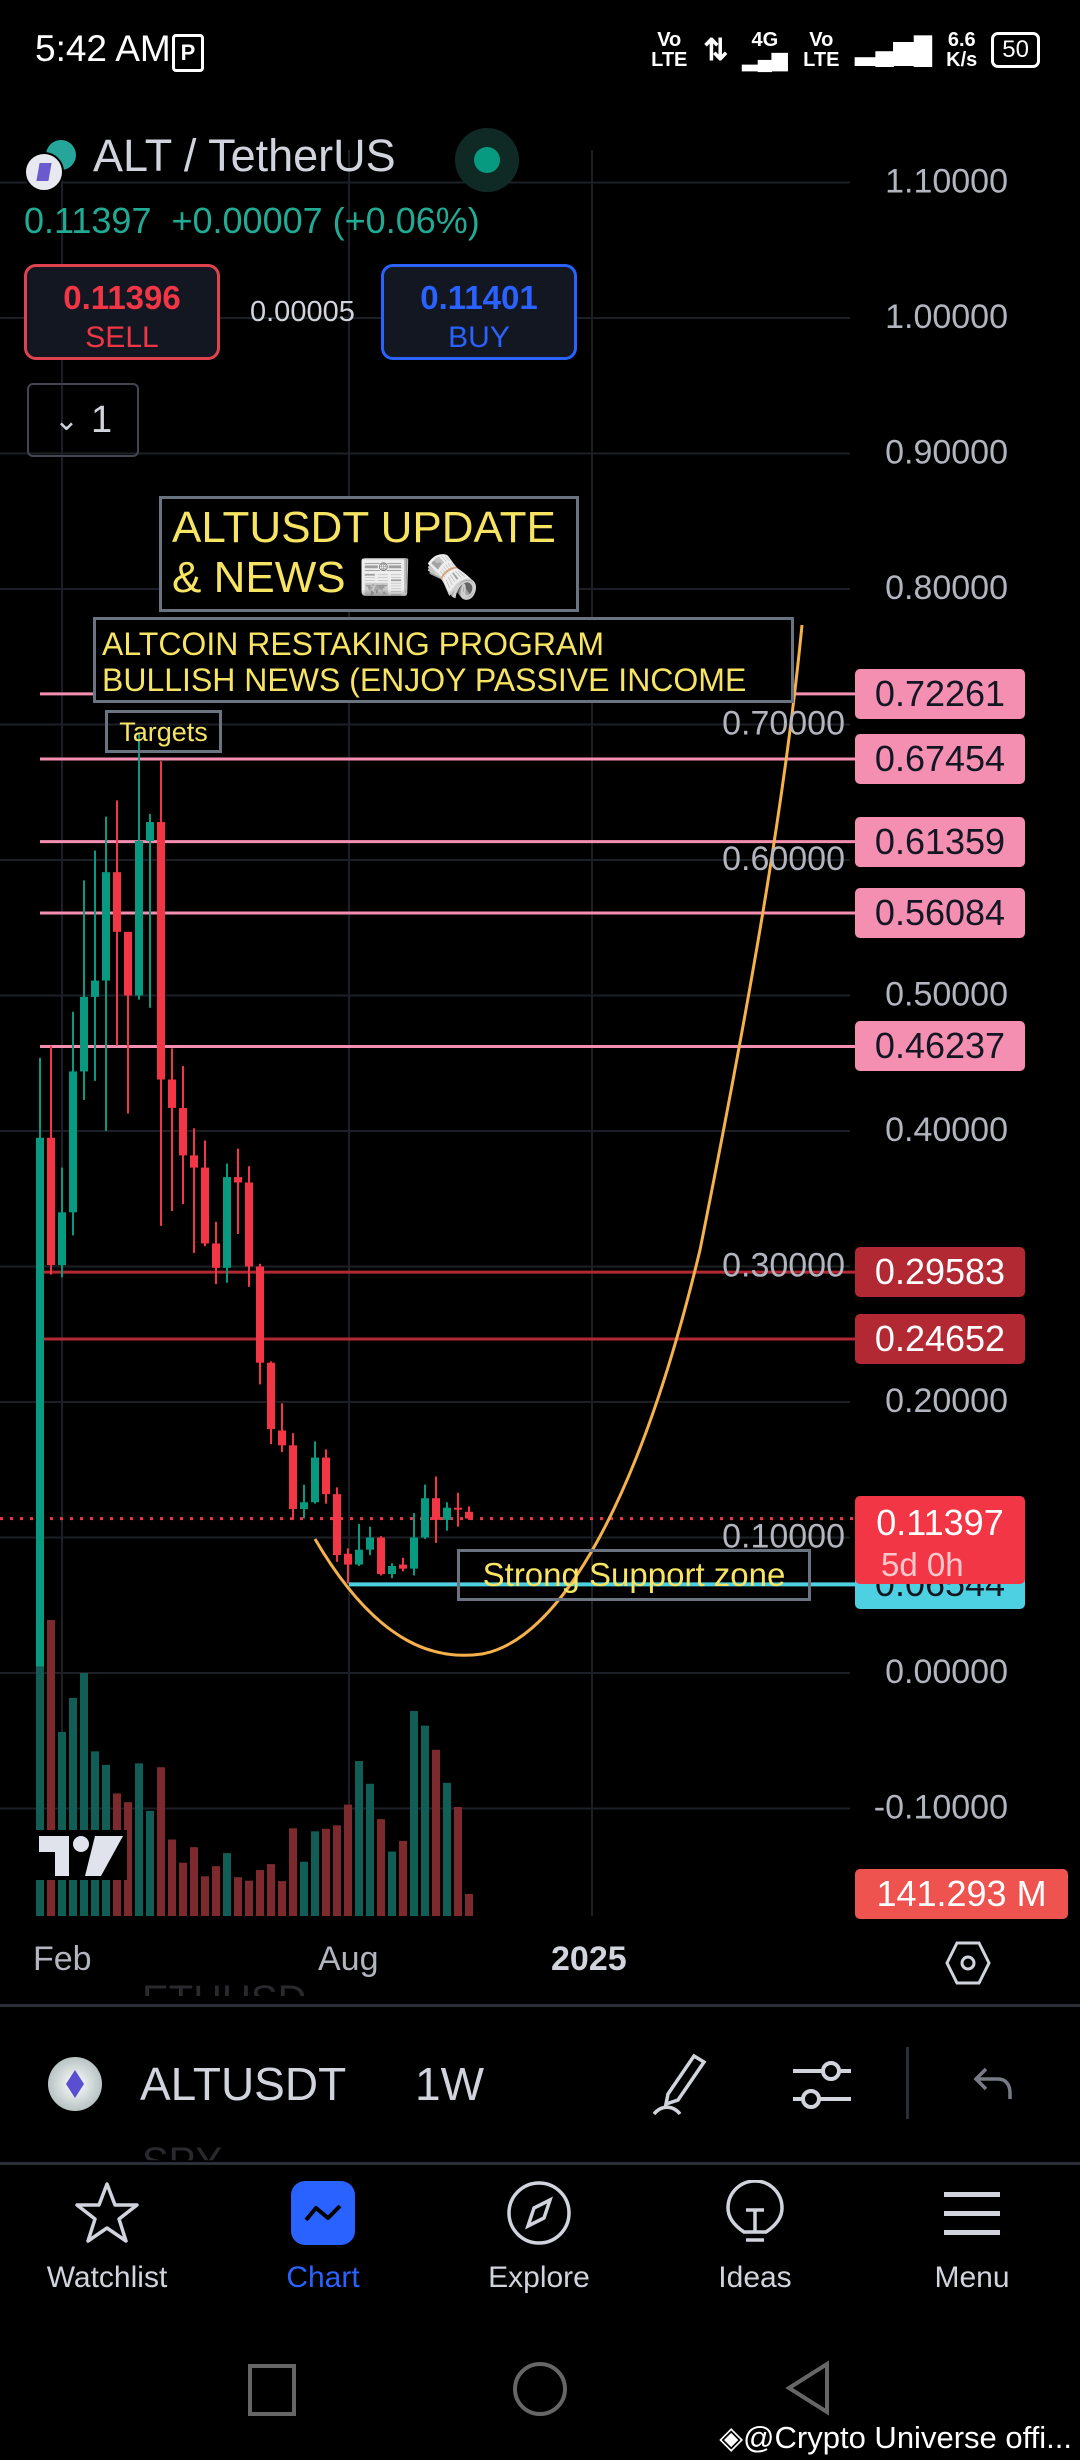 The height and width of the screenshot is (2460, 1080). Describe the element at coordinates (946, 1672) in the screenshot. I see `price-axis-label: 0.00000` at that location.